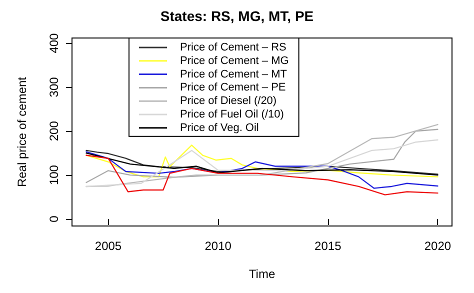  I want to click on chart-title: States: RS, MG, MT, PE, so click(237, 16).